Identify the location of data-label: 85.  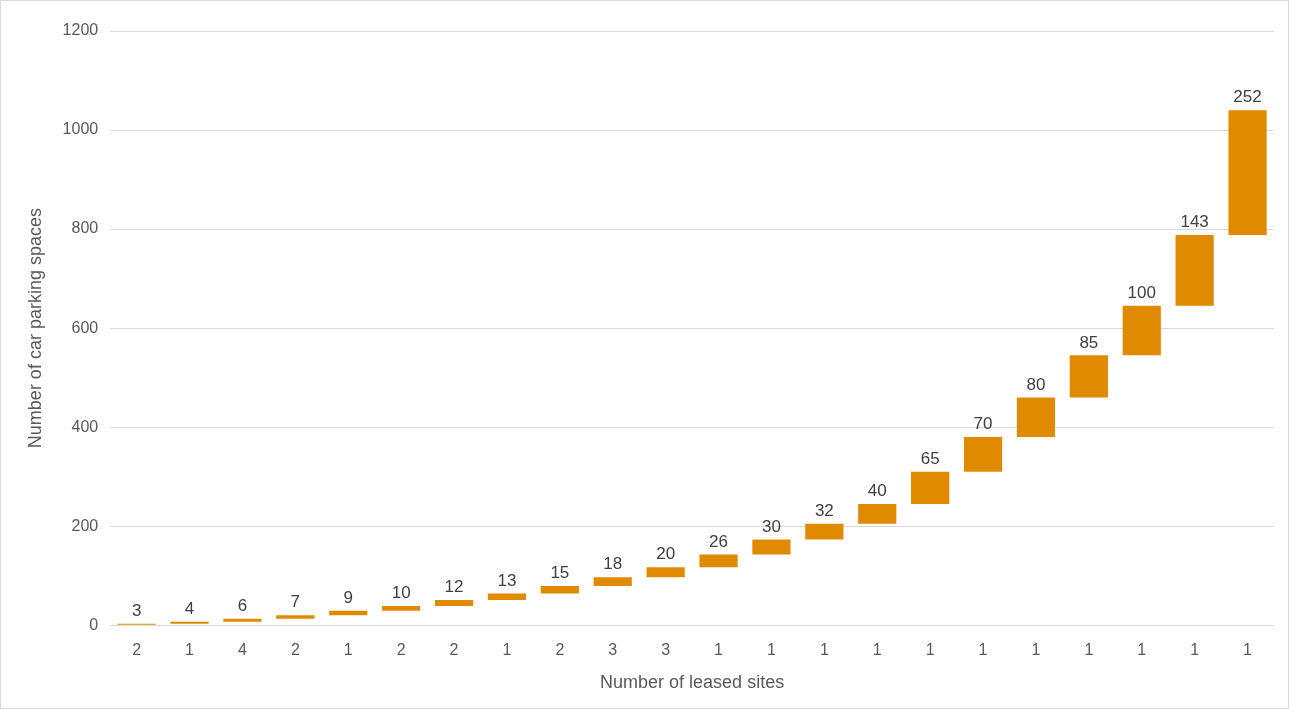
(1089, 342).